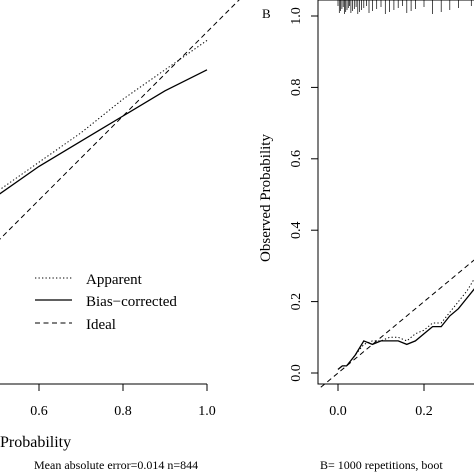 The height and width of the screenshot is (474, 474). I want to click on panel-b-rug, so click(404, 7).